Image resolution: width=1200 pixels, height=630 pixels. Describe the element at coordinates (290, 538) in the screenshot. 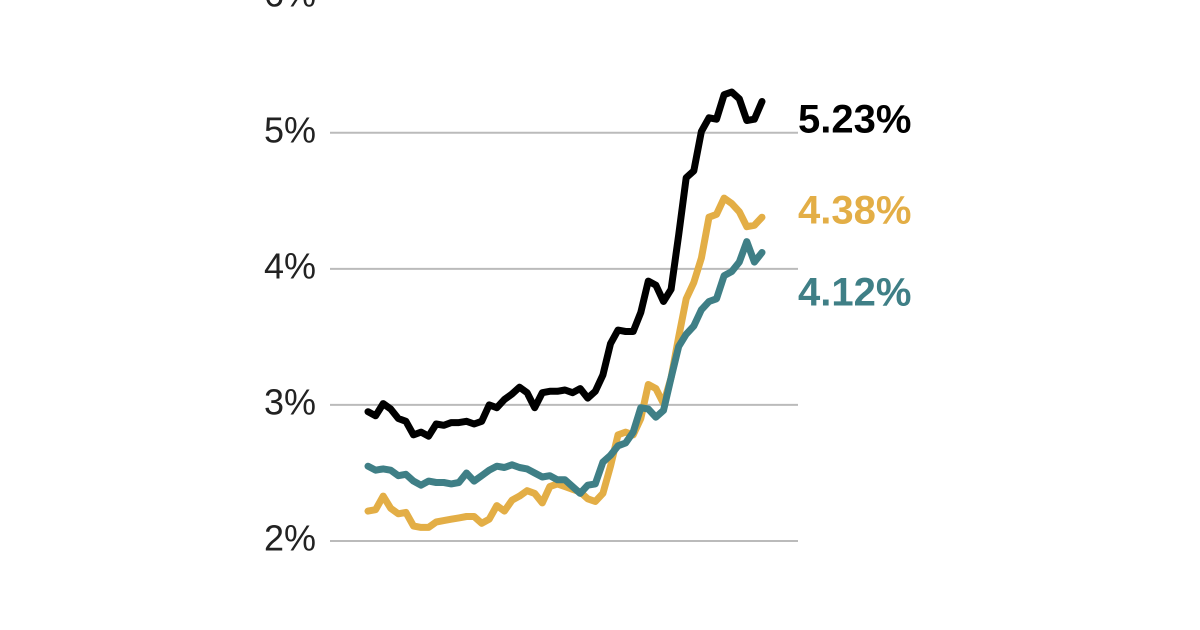

I see `y-tick-label: 2%` at that location.